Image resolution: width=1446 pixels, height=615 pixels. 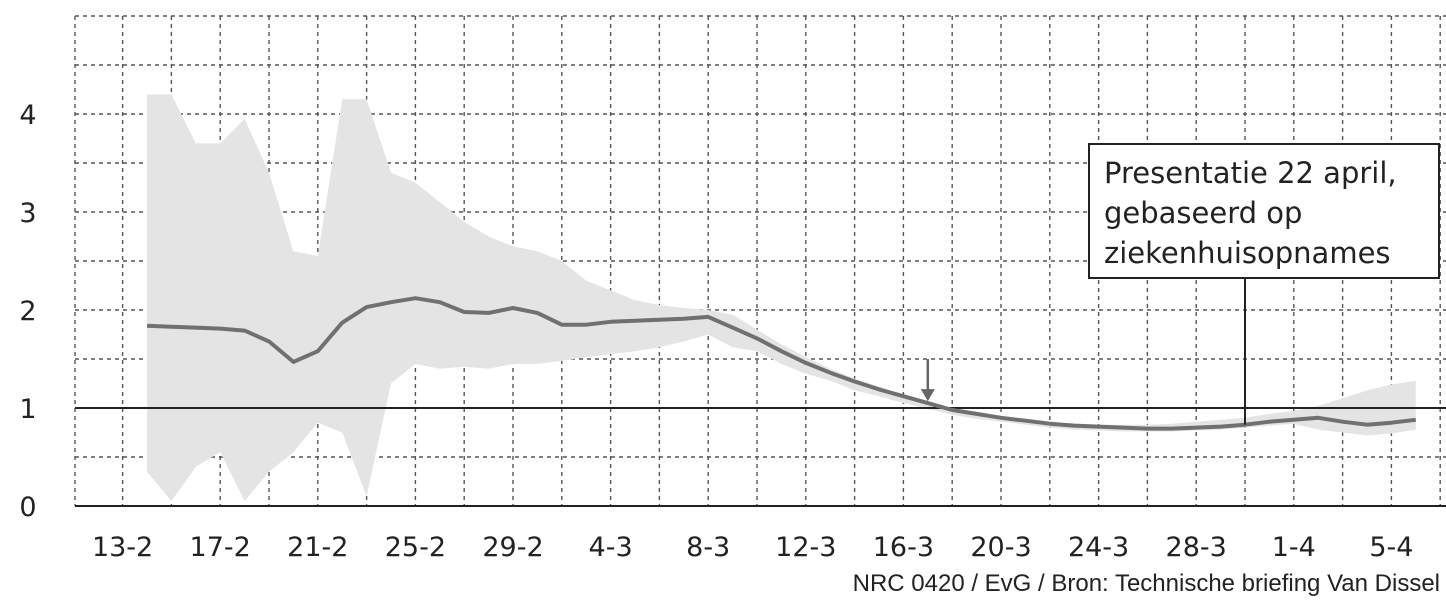 I want to click on x-tick-label: 20-3, so click(x=1000, y=547).